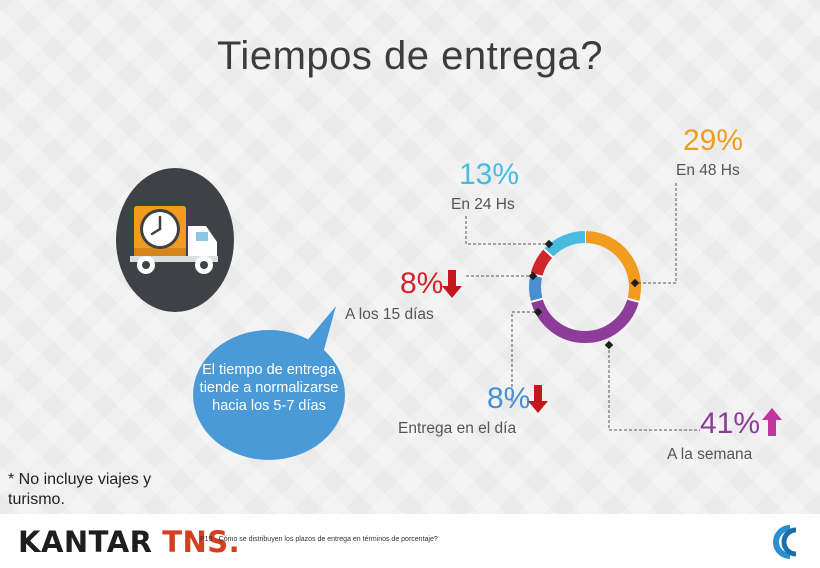 The width and height of the screenshot is (820, 568). What do you see at coordinates (792, 542) in the screenshot?
I see `cc-logo-icon` at bounding box center [792, 542].